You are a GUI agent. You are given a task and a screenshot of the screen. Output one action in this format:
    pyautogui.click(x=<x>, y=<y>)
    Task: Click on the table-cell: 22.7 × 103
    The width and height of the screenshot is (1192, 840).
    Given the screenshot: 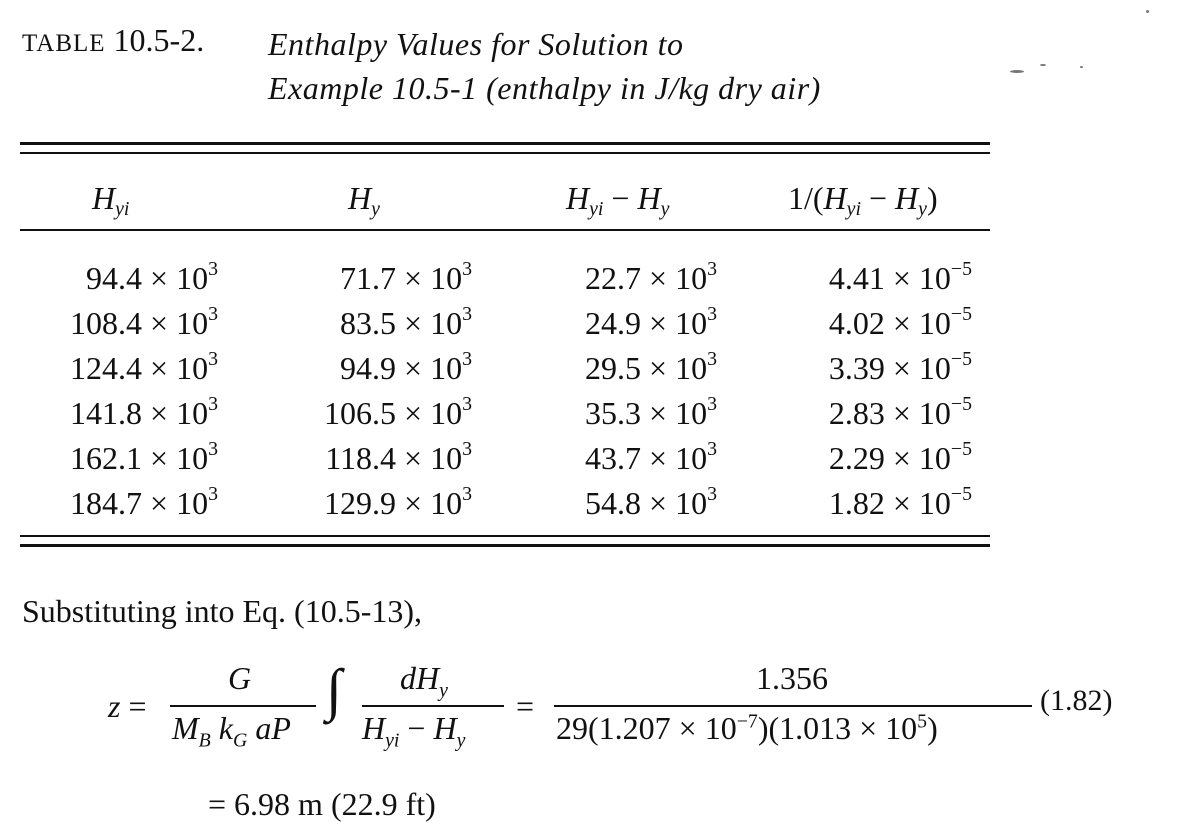 What is the action you would take?
    pyautogui.click(x=651, y=277)
    